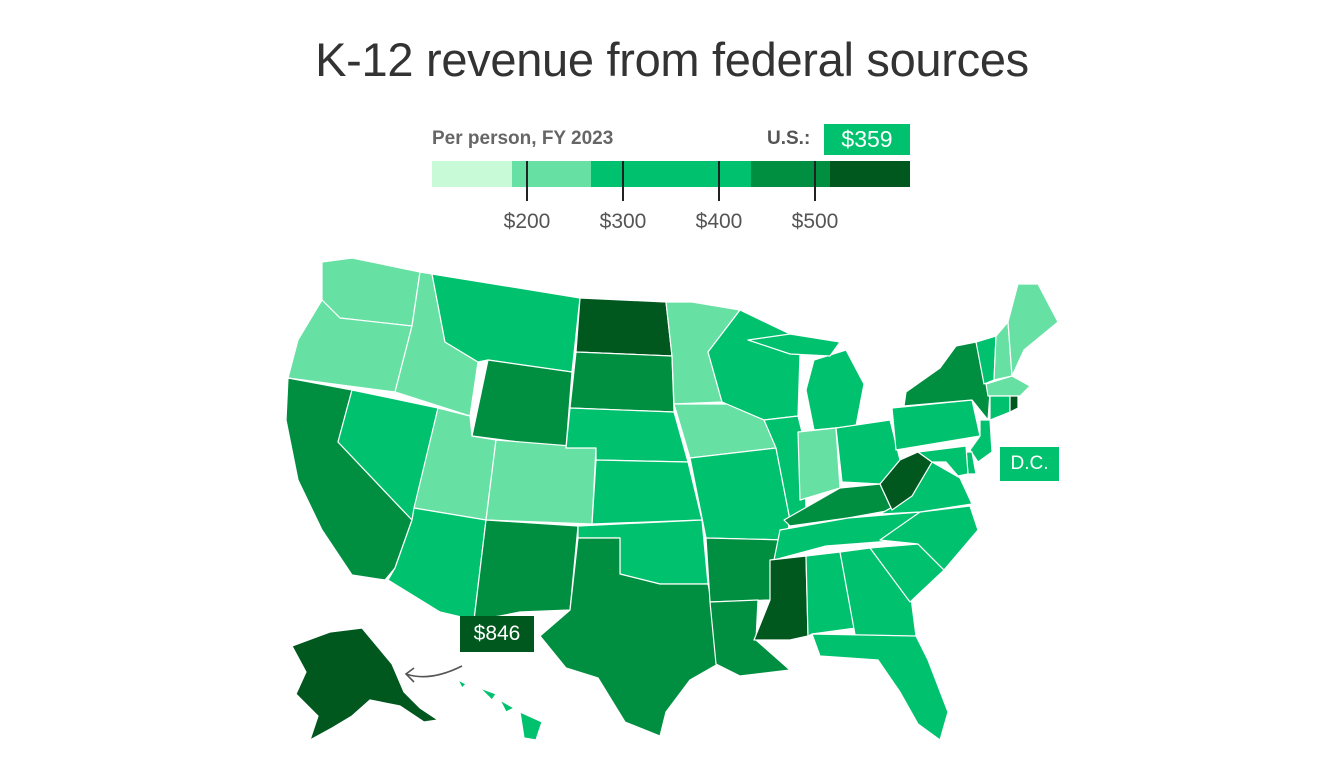 The width and height of the screenshot is (1344, 784). I want to click on state-michigan, so click(835, 390).